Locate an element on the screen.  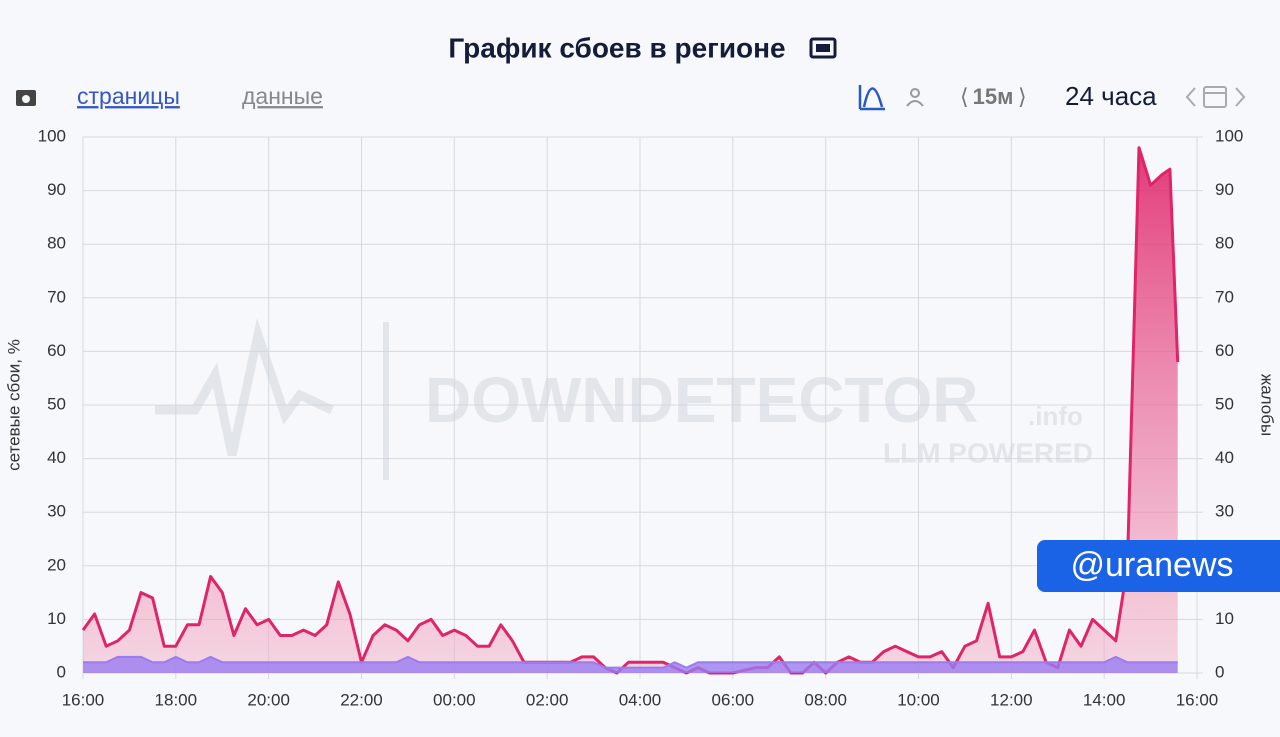
y2-tick-label: 30 is located at coordinates (1224, 511).